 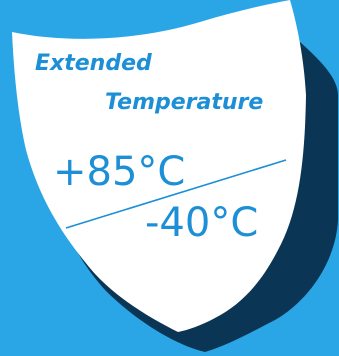 I want to click on temperature-low: -40°C, so click(x=202, y=223).